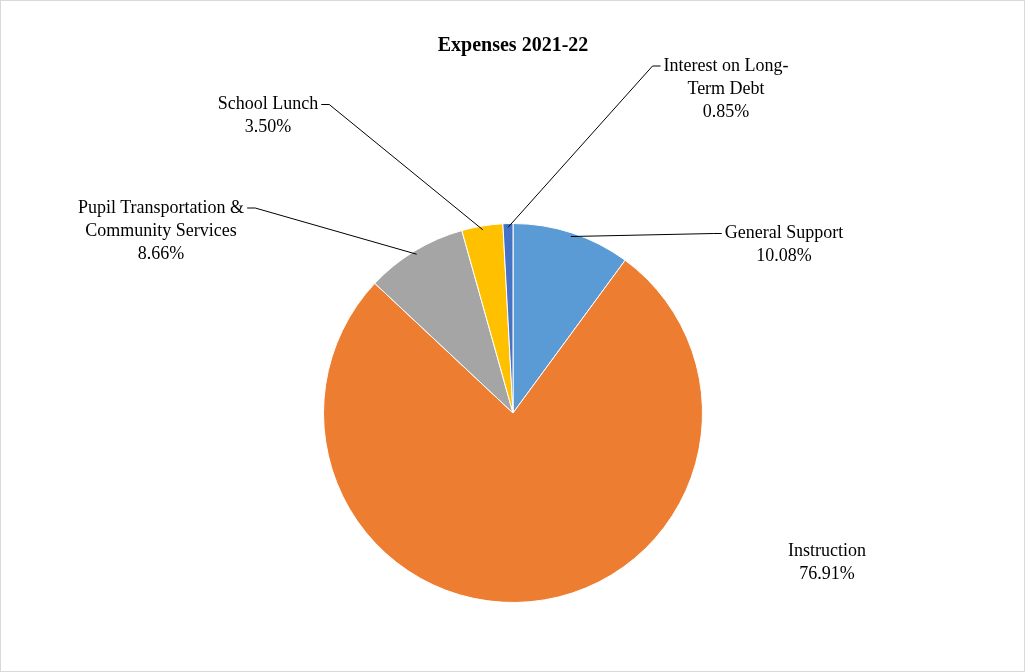  What do you see at coordinates (268, 103) in the screenshot?
I see `slice-label: School Lunch` at bounding box center [268, 103].